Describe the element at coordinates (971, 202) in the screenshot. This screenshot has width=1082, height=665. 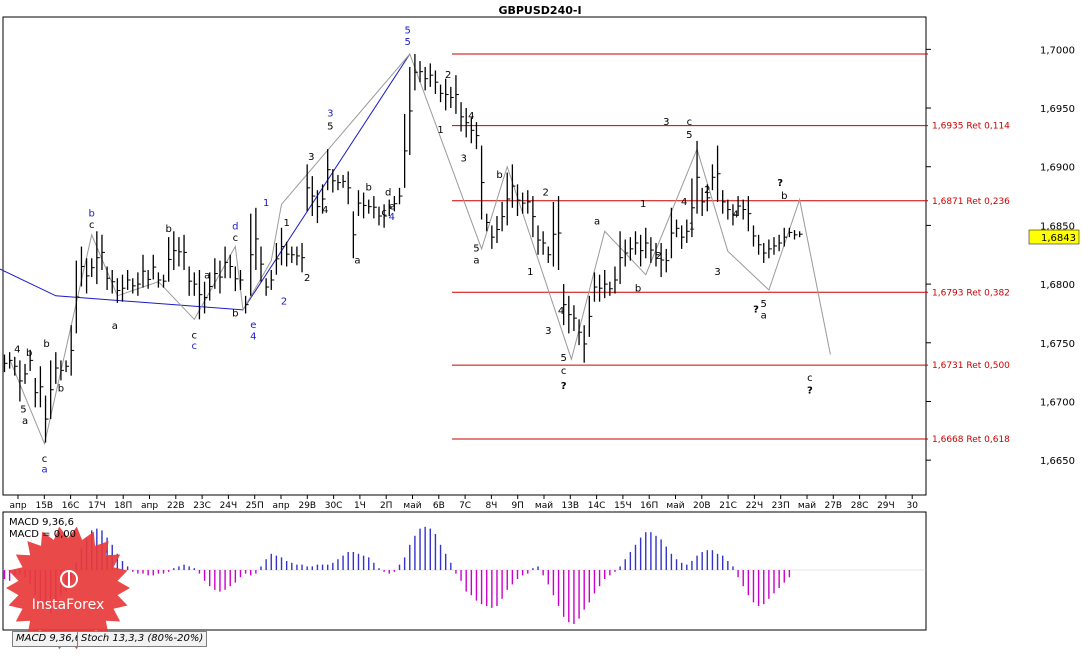
I see `fib-level-label: 1,6871 Ret 0,236` at that location.